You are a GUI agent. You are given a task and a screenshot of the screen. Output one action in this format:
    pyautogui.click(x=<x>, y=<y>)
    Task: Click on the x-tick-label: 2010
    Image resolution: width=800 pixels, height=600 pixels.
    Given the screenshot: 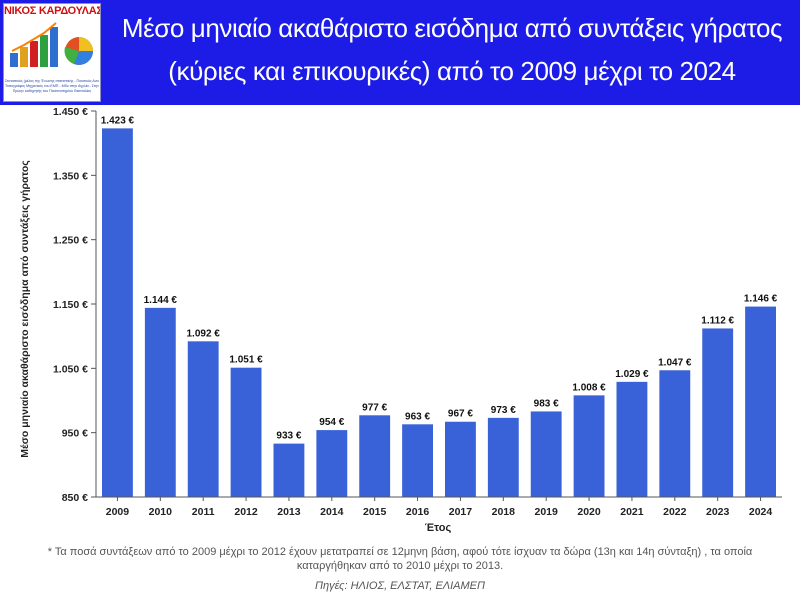 What is the action you would take?
    pyautogui.click(x=161, y=512)
    